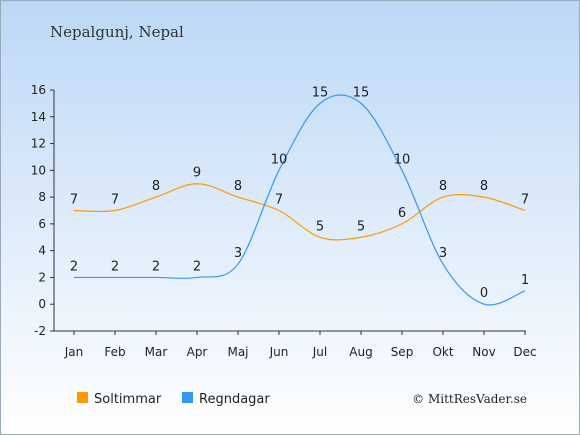  Describe the element at coordinates (469, 399) in the screenshot. I see `credit-text: © MittResVader.se` at that location.